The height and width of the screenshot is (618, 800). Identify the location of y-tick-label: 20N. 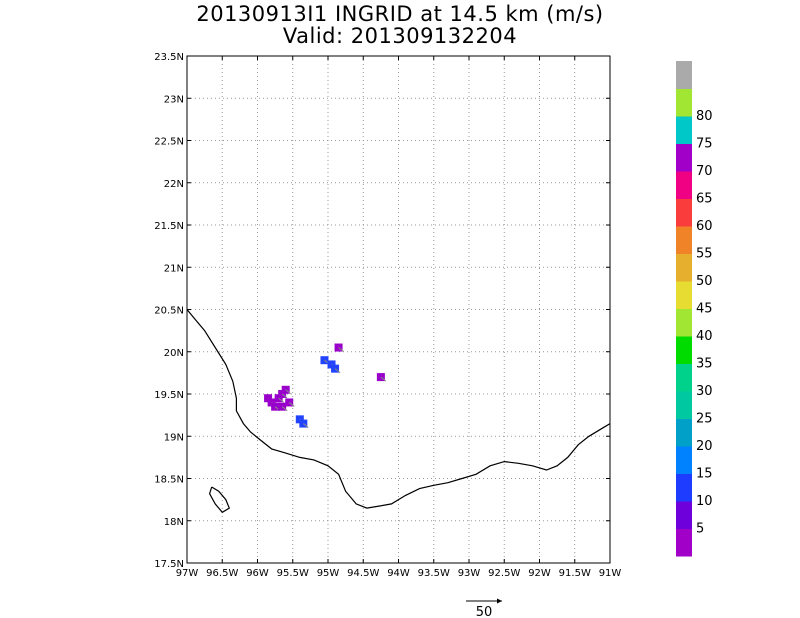
(174, 353).